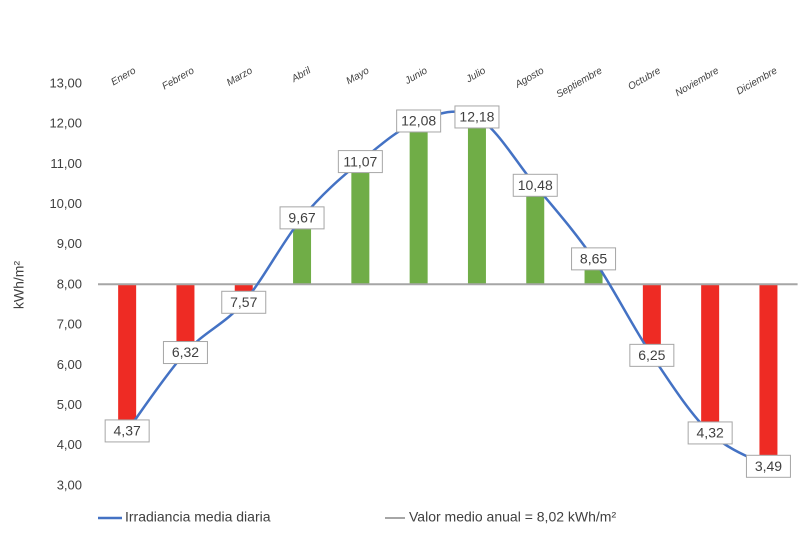 This screenshot has height=533, width=803. What do you see at coordinates (301, 75) in the screenshot?
I see `x-tick-label: Abril` at bounding box center [301, 75].